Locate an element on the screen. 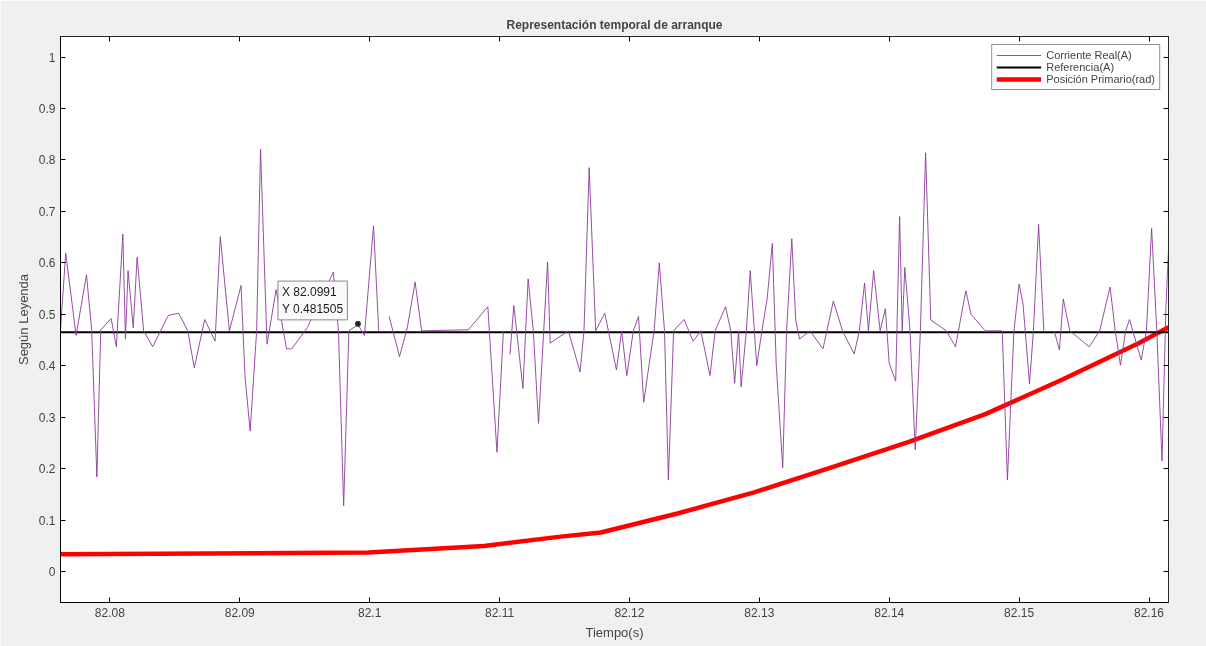  y-tick-label: 0.5 is located at coordinates (47, 314).